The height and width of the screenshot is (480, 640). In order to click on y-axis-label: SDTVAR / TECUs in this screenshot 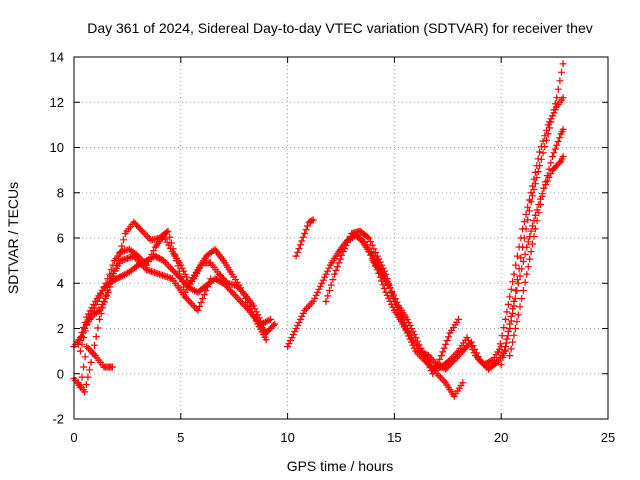, I will do `click(13, 238)`.